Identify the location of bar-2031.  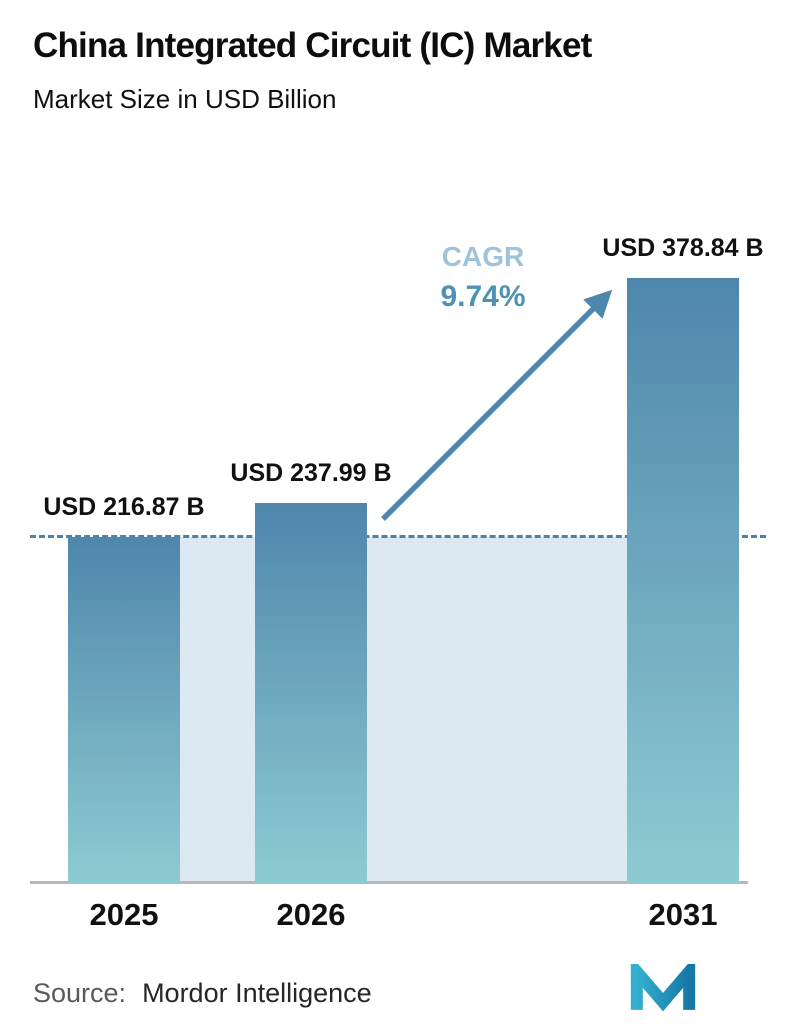
(683, 580).